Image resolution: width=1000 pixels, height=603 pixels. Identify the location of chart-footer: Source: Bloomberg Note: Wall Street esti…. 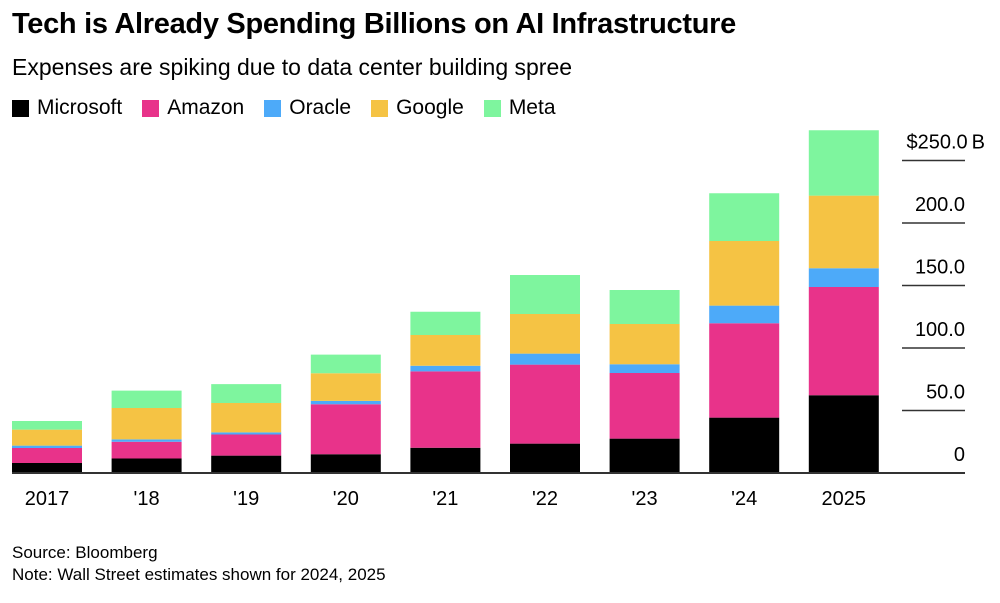
(199, 564).